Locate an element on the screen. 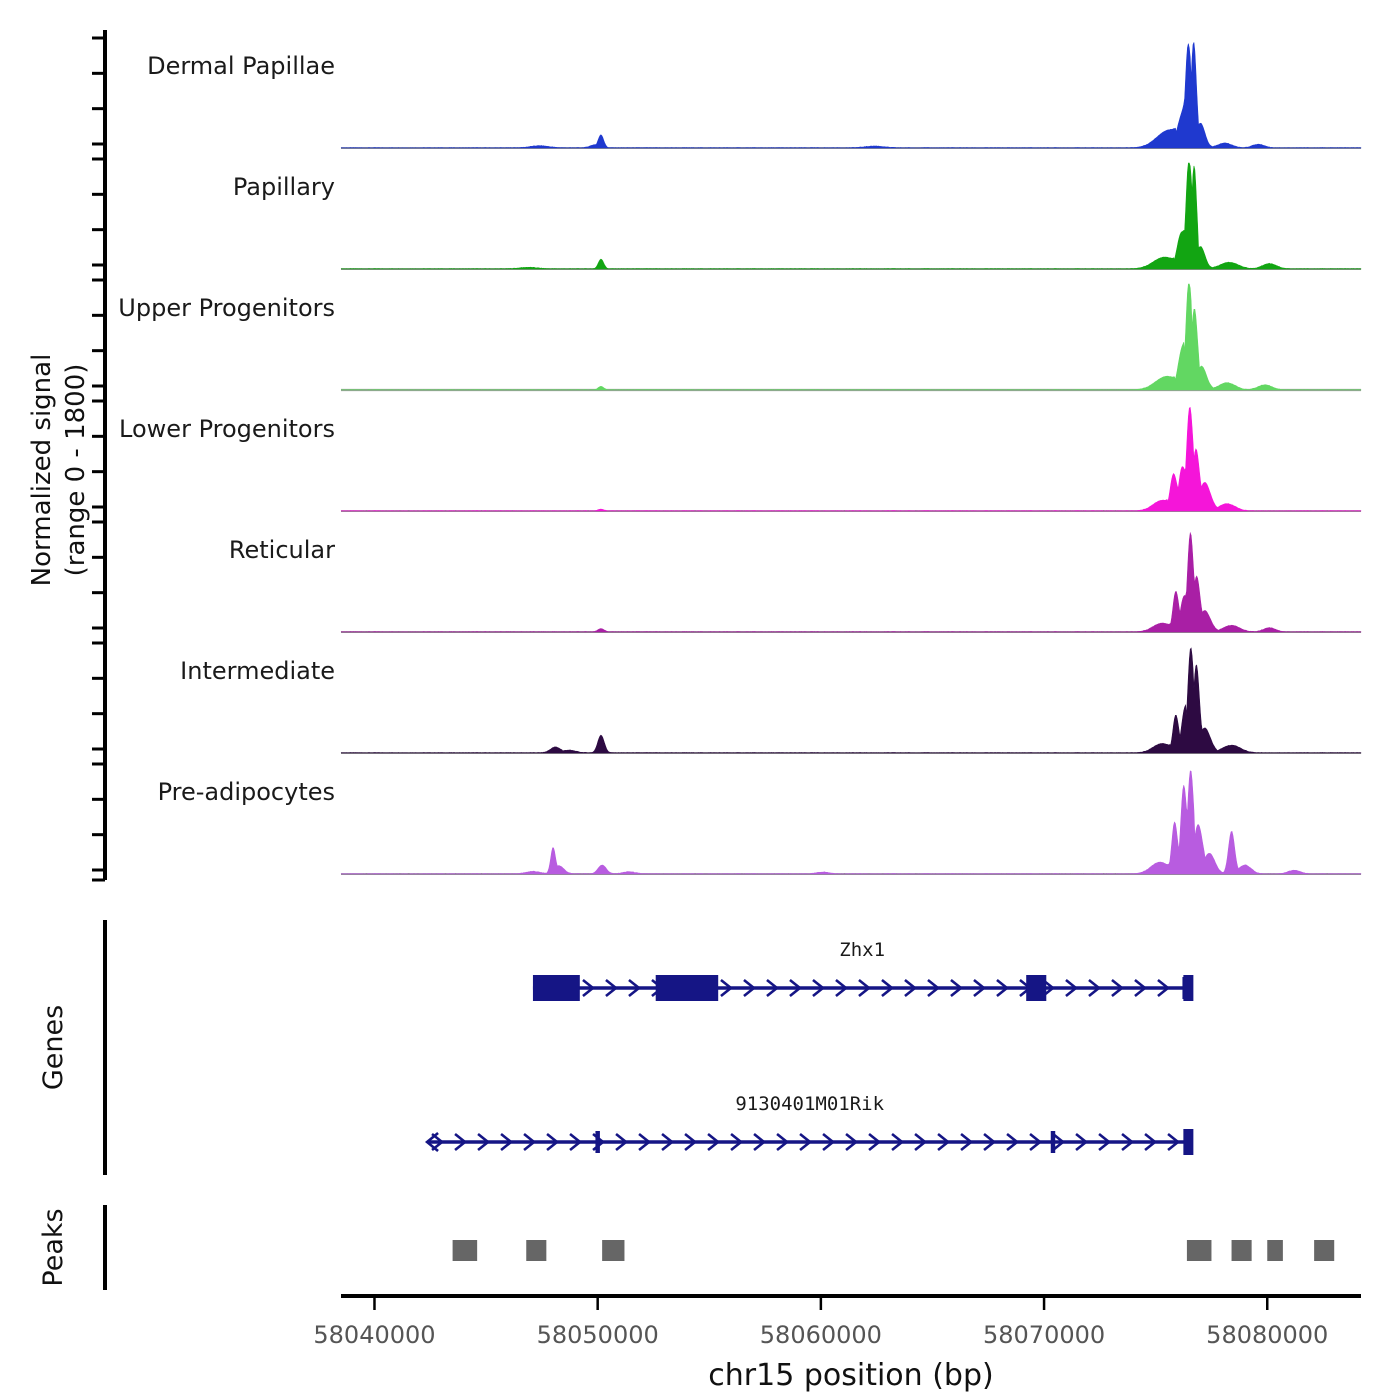 Image resolution: width=1400 pixels, height=1400 pixels. y-axis-title: Normalized signal (range 0 - 1800) is located at coordinates (59, 470).